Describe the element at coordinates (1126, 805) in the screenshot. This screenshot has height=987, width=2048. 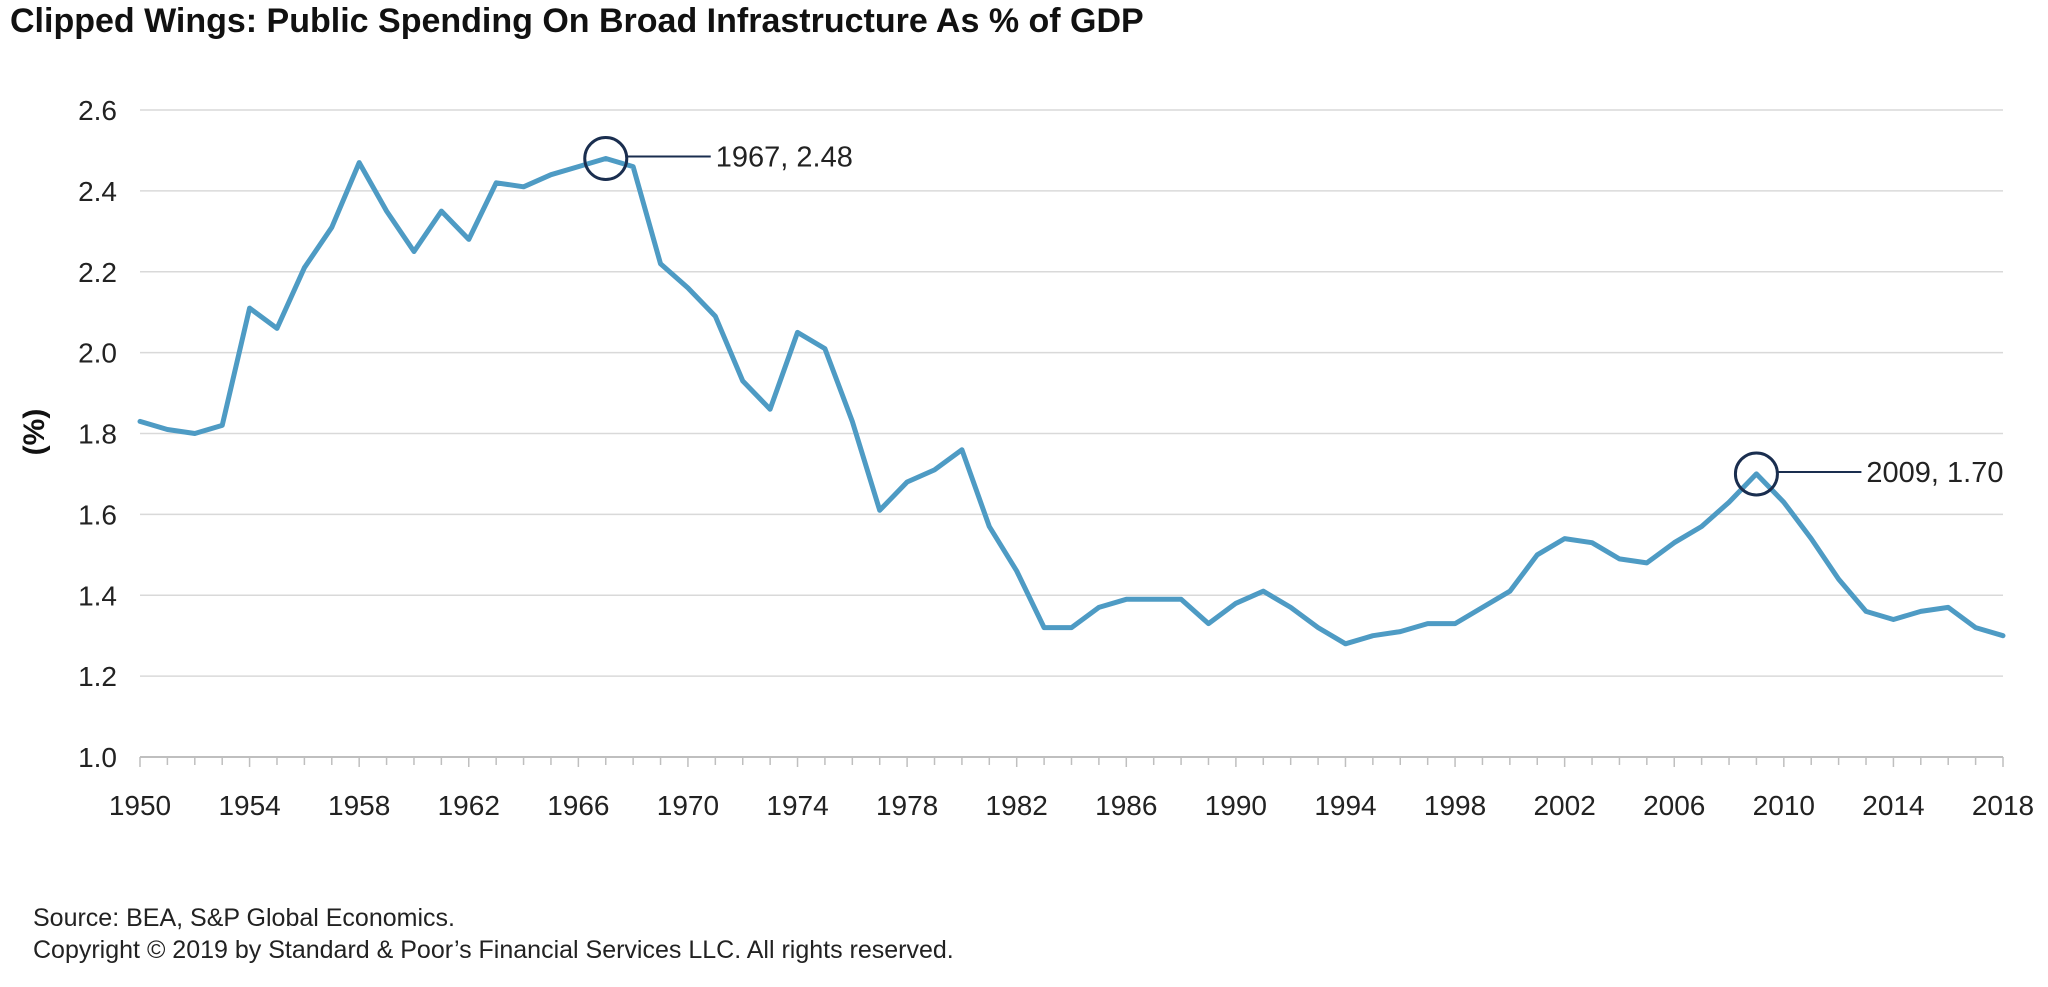
I see `x-tick-label: 1986` at that location.